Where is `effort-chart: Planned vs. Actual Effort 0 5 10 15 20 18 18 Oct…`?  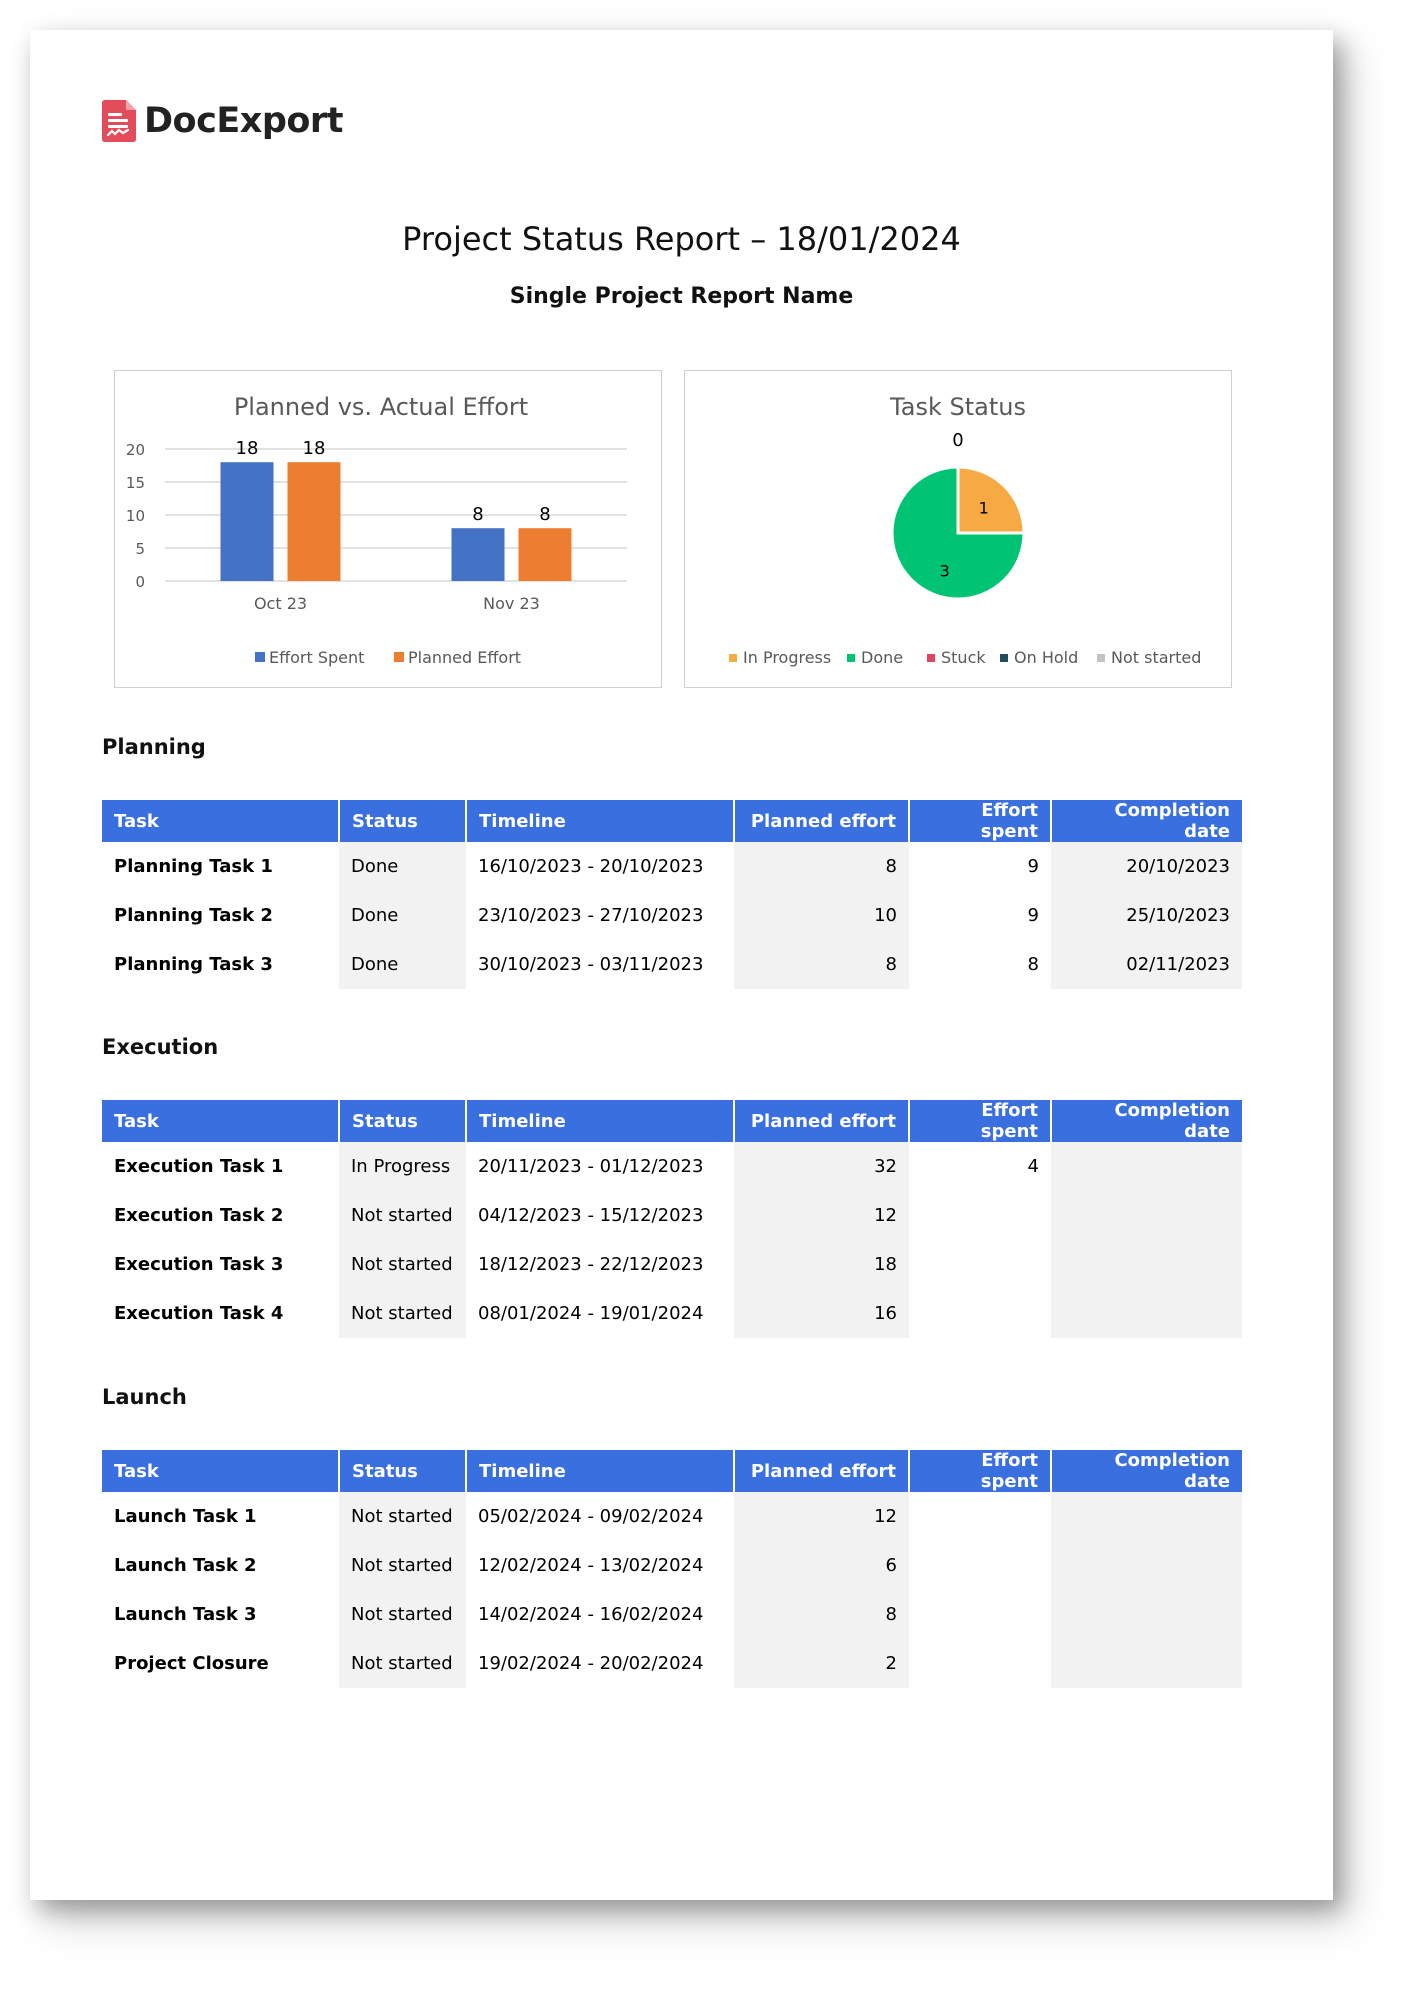 effort-chart: Planned vs. Actual Effort 0 5 10 15 20 18 18 Oct… is located at coordinates (388, 529).